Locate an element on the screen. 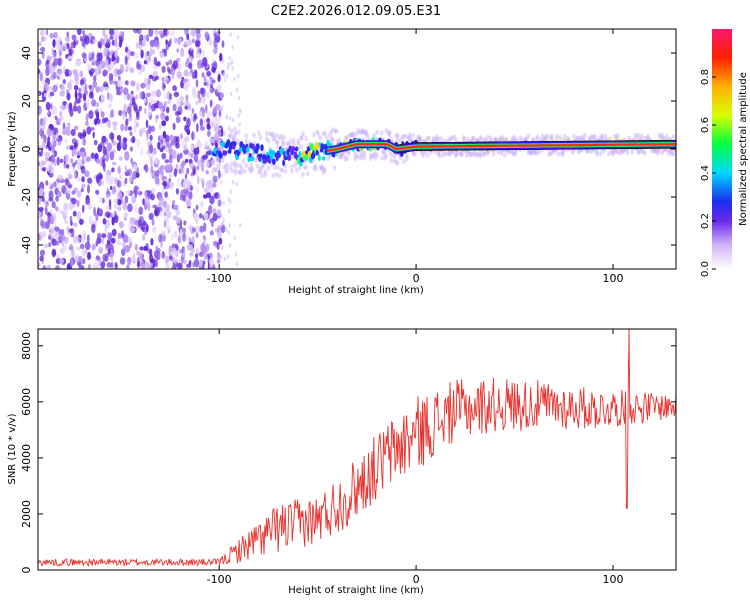 This screenshot has height=600, width=750. signal-blob is located at coordinates (309, 154).